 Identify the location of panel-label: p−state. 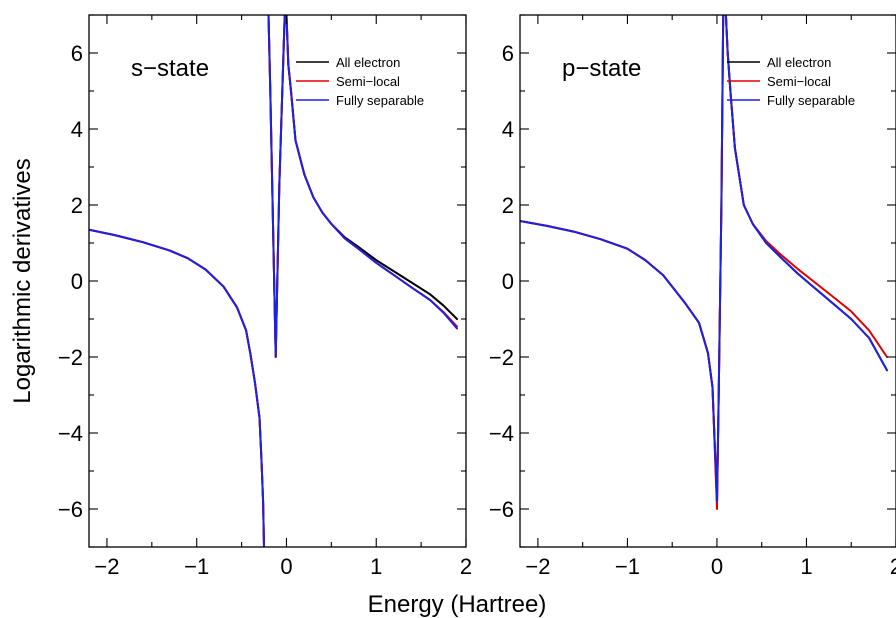
(601, 68).